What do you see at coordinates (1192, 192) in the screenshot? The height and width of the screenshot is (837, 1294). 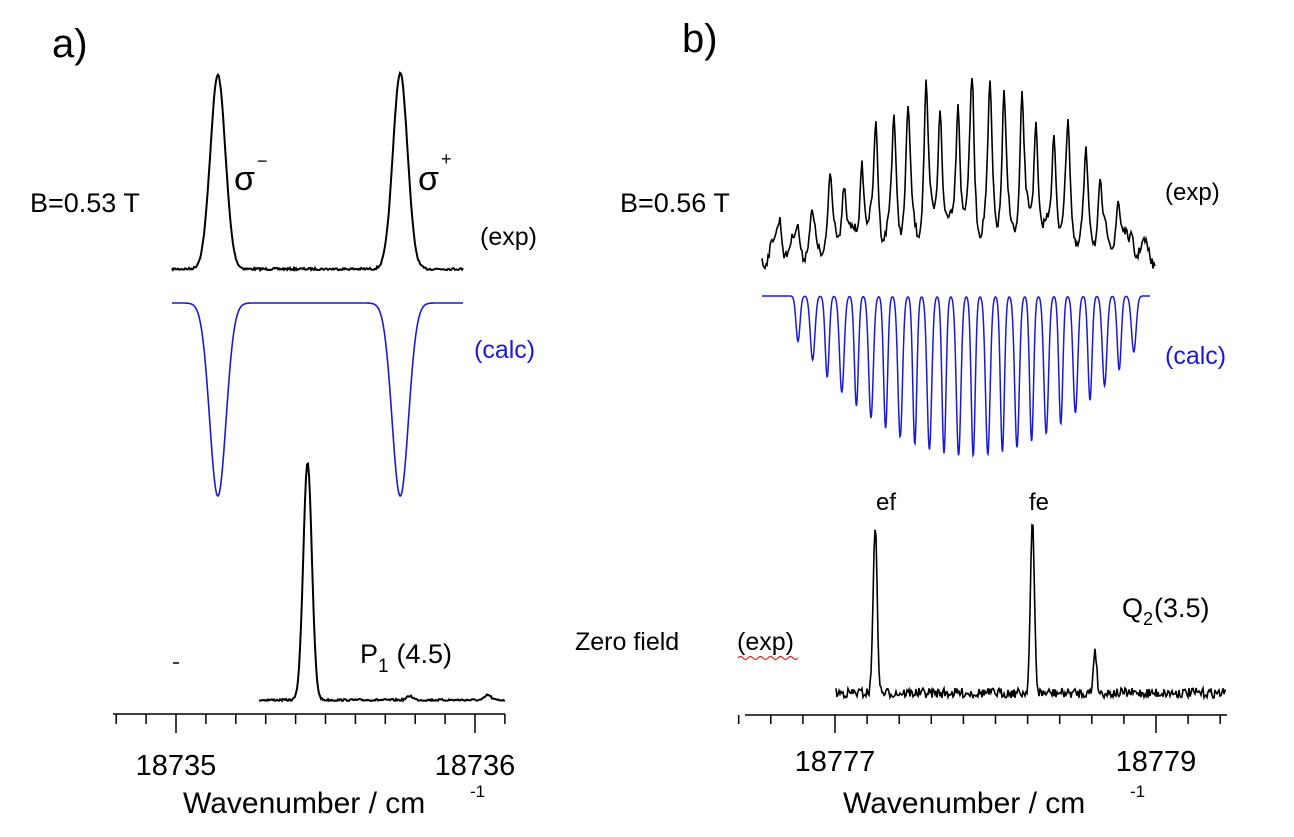 I see `b-exp-label: (exp)` at bounding box center [1192, 192].